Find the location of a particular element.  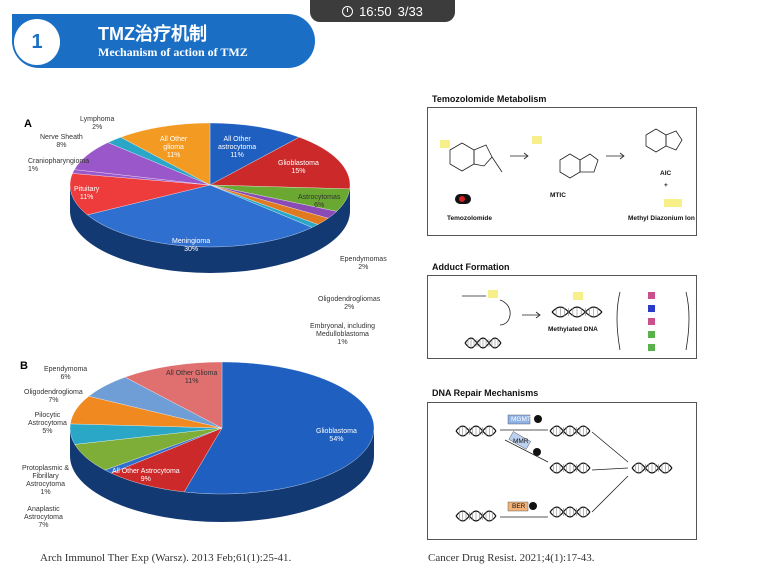

slide-title: TMZ治疗机制 is located at coordinates (152, 34).